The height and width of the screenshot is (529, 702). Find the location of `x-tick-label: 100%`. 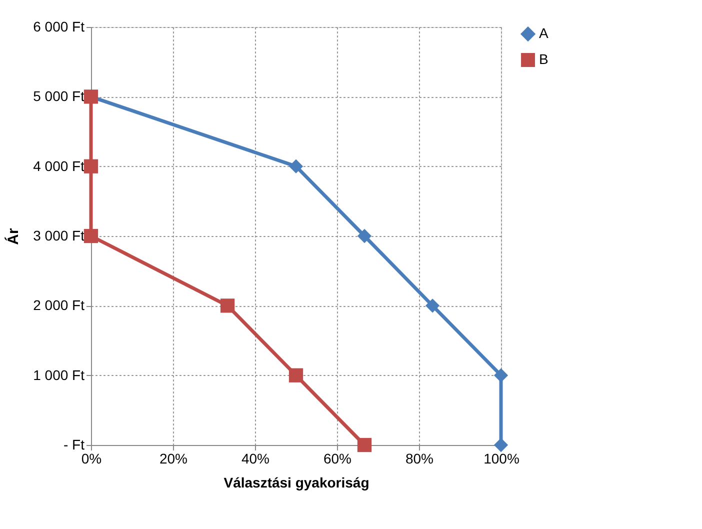

x-tick-label: 100% is located at coordinates (502, 458).